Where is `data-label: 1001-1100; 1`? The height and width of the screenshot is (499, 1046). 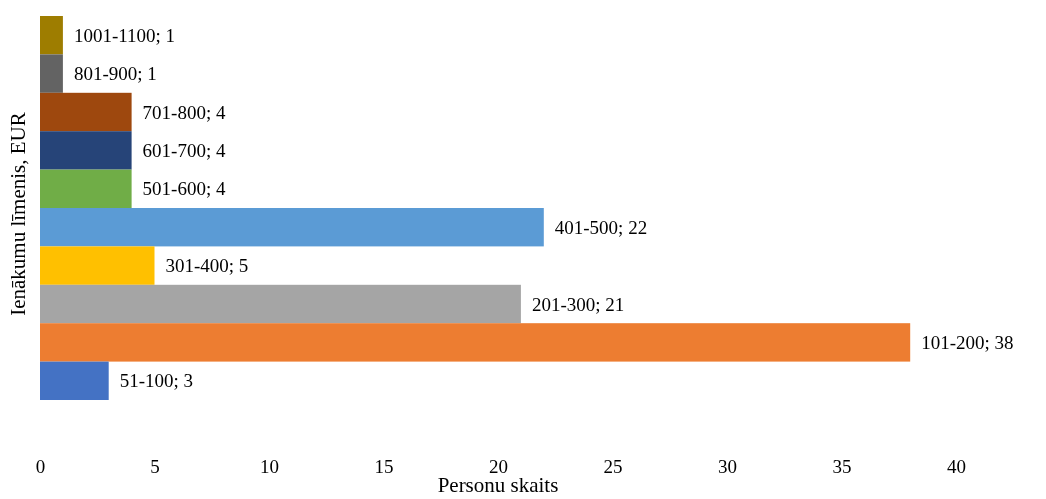 data-label: 1001-1100; 1 is located at coordinates (124, 35).